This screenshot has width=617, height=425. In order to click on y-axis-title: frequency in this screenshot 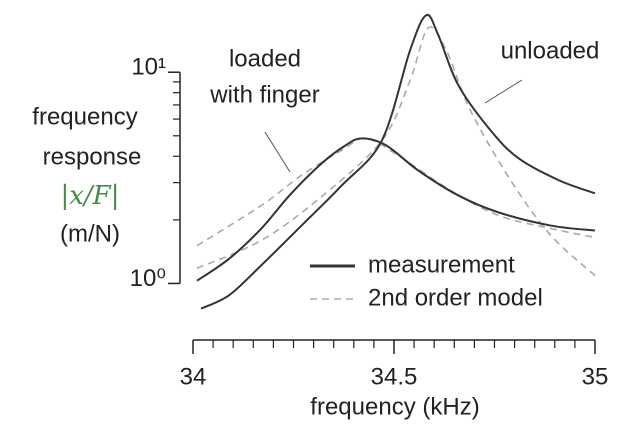, I will do `click(84, 116)`.